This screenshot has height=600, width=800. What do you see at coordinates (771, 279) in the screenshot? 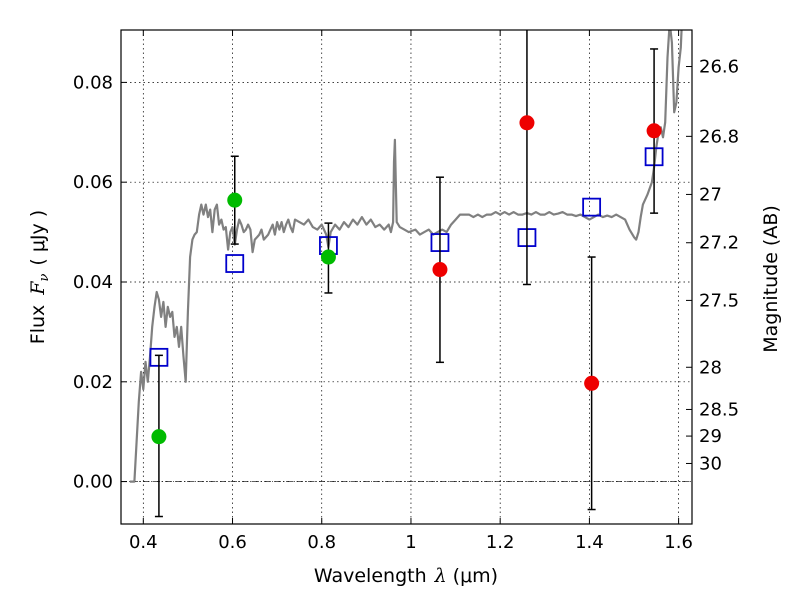
I see `magnitude-axis-title: Magnitude (AB)` at bounding box center [771, 279].